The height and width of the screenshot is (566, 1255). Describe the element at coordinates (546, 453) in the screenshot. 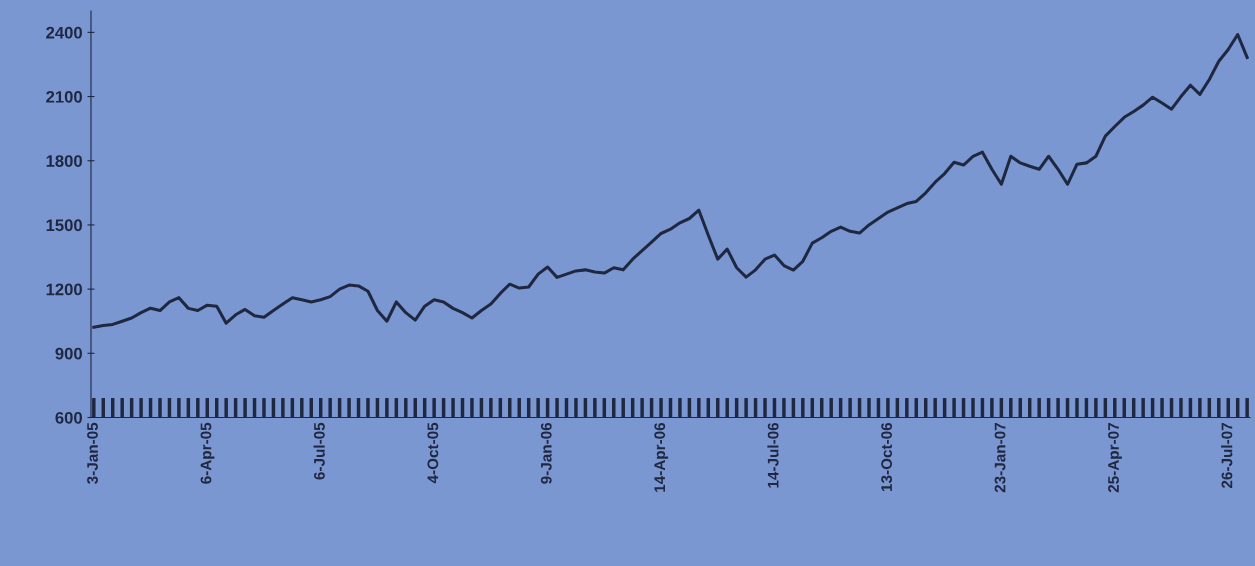

I see `x-tick-label: 9-Jan-06` at that location.